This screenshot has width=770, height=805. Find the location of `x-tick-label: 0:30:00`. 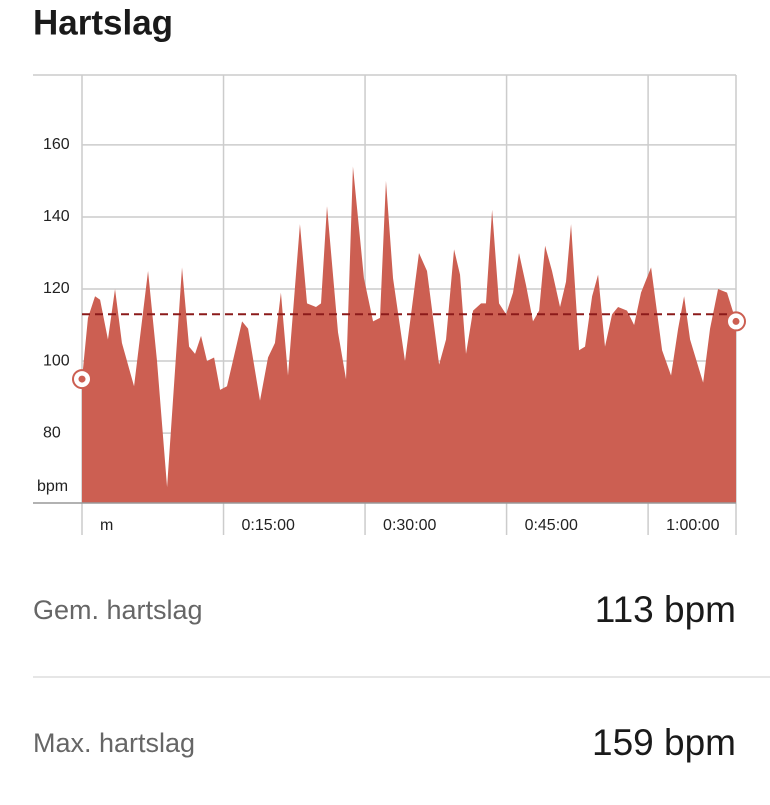

x-tick-label: 0:30:00 is located at coordinates (409, 525).